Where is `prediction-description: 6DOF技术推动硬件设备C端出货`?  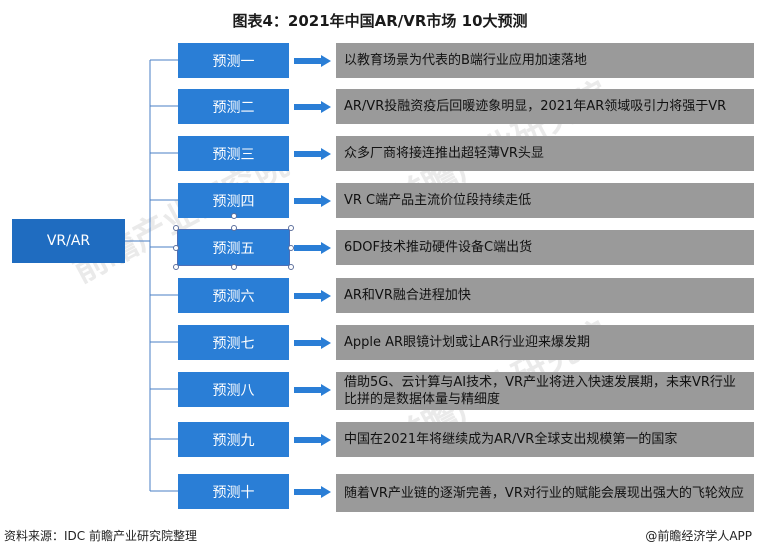 prediction-description: 6DOF技术推动硬件设备C端出货 is located at coordinates (545, 247).